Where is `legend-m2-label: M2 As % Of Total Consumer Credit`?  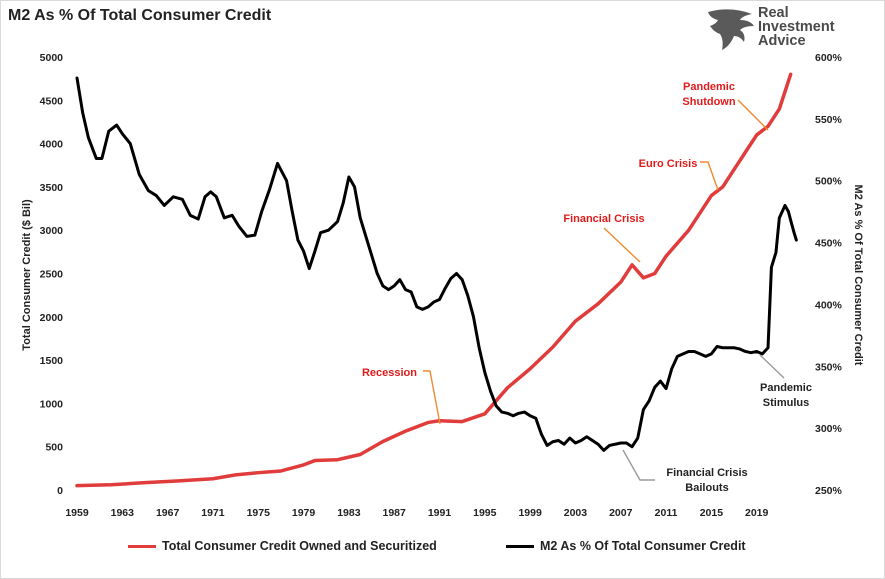 legend-m2-label: M2 As % Of Total Consumer Credit is located at coordinates (643, 546).